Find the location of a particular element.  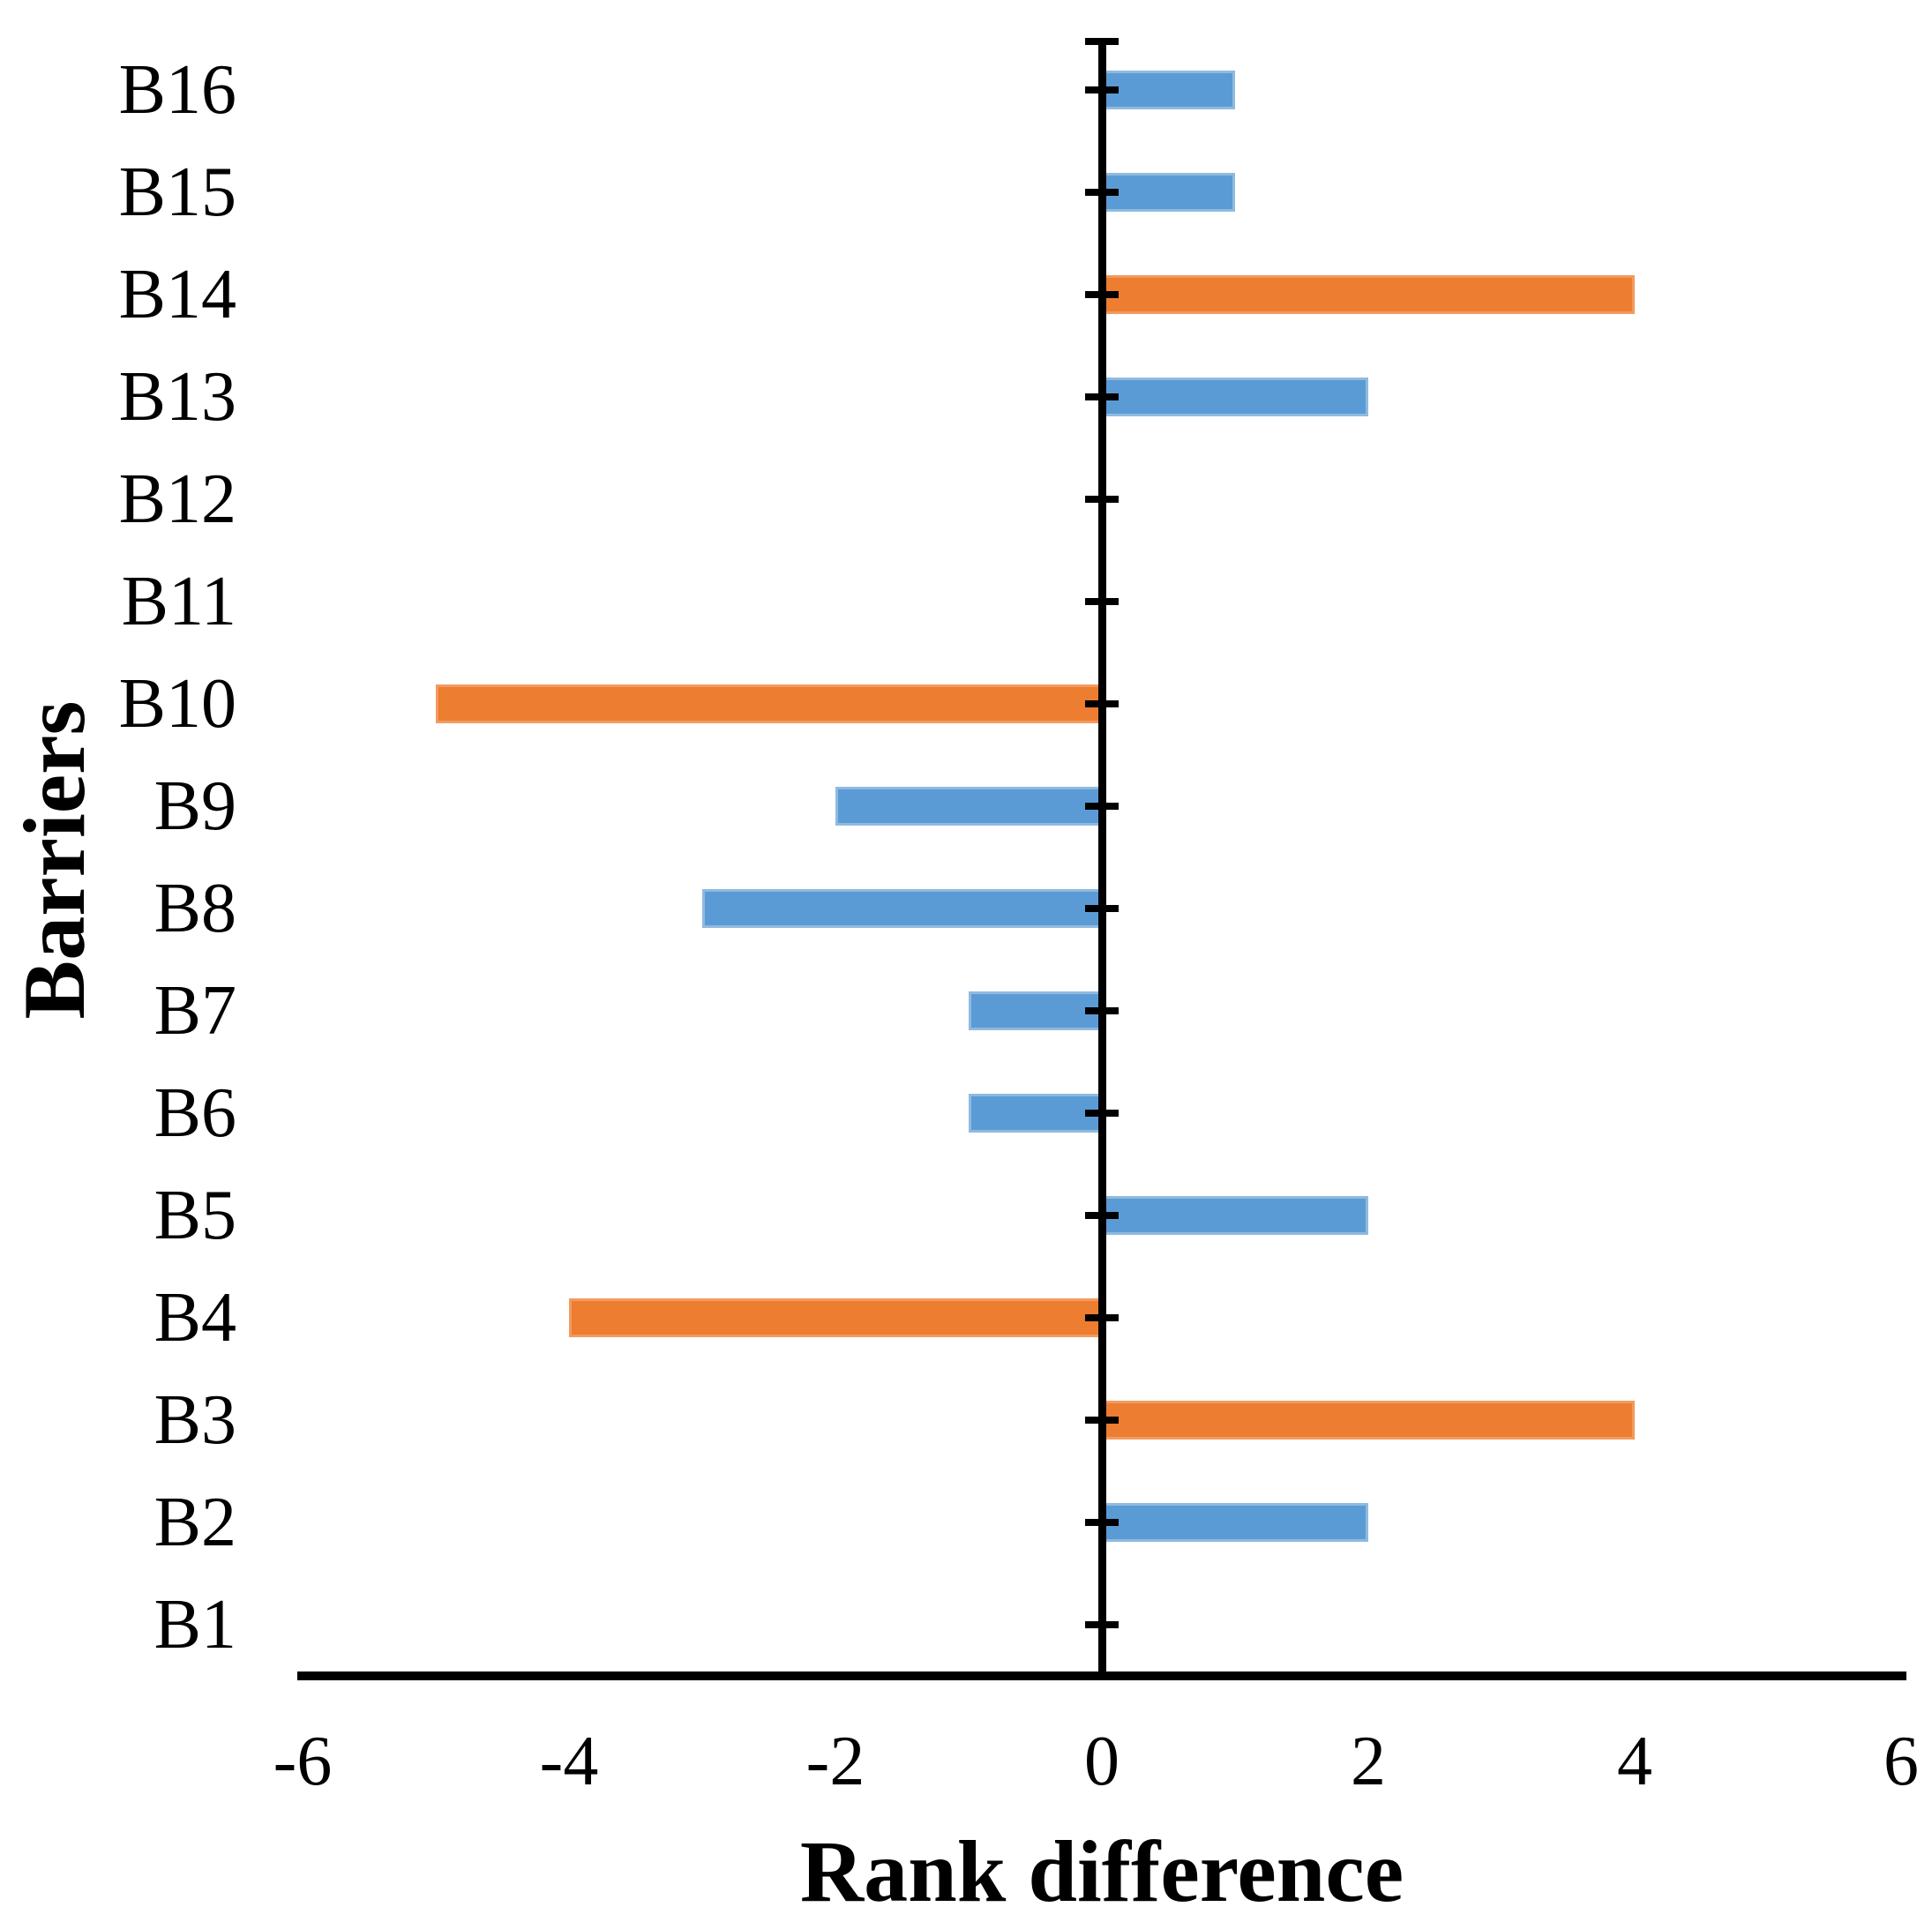

bar-B6 is located at coordinates (1035, 1113).